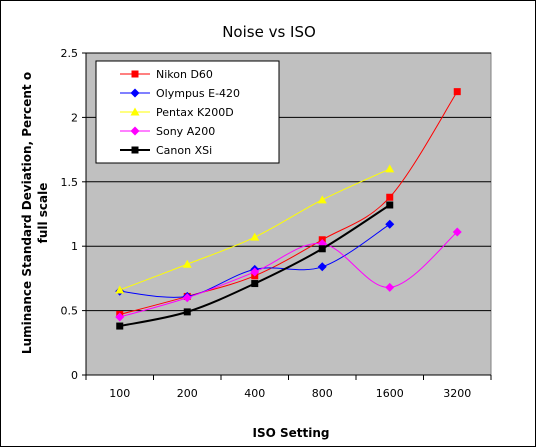 The image size is (536, 448). I want to click on legend-label: Nikon D60, so click(184, 74).